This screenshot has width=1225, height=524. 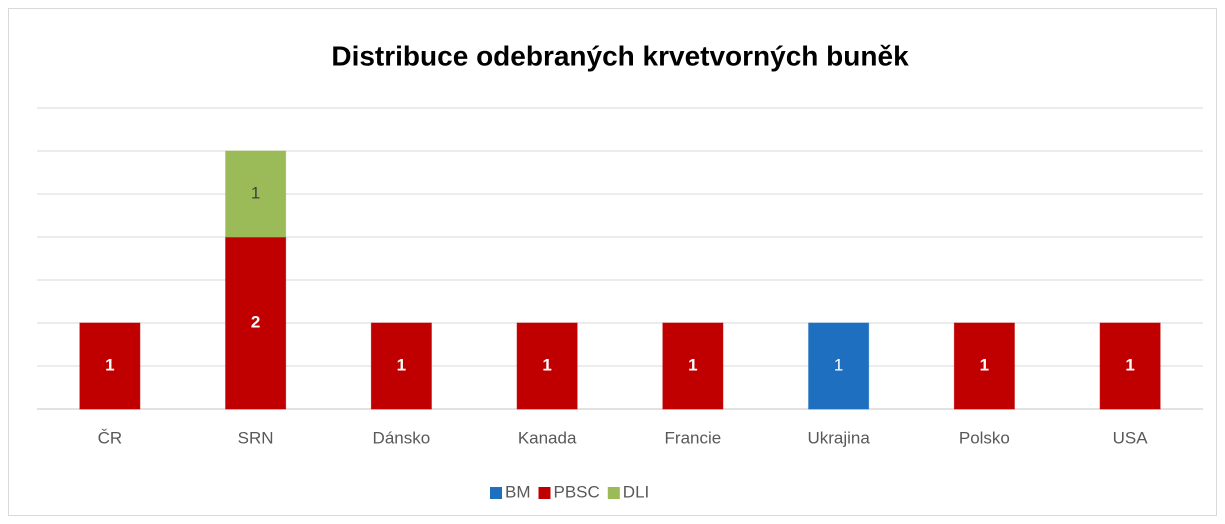 I want to click on x-tick-label: Kanada, so click(x=547, y=437).